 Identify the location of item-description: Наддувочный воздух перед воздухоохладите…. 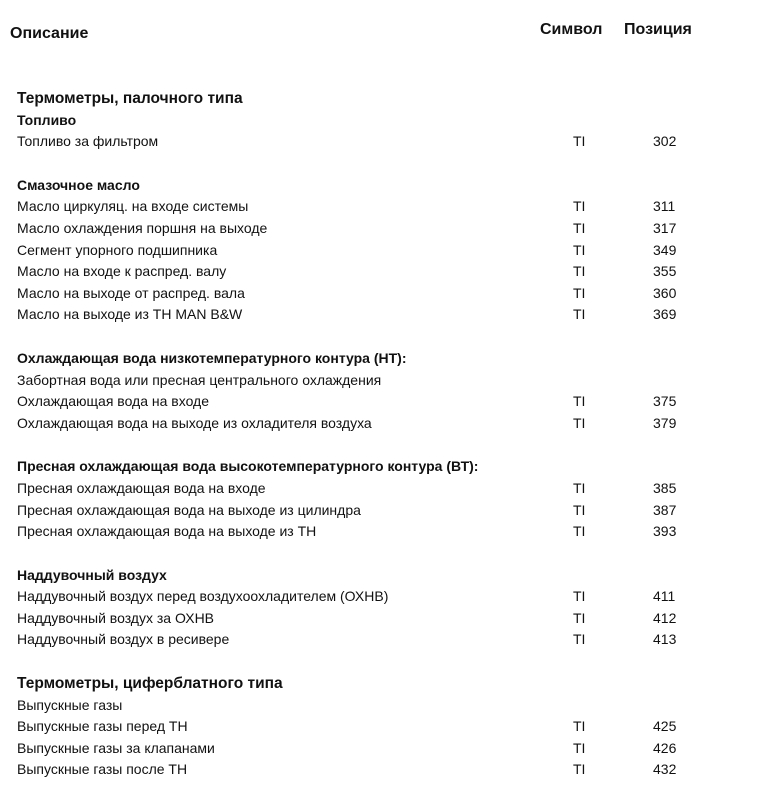
(203, 596).